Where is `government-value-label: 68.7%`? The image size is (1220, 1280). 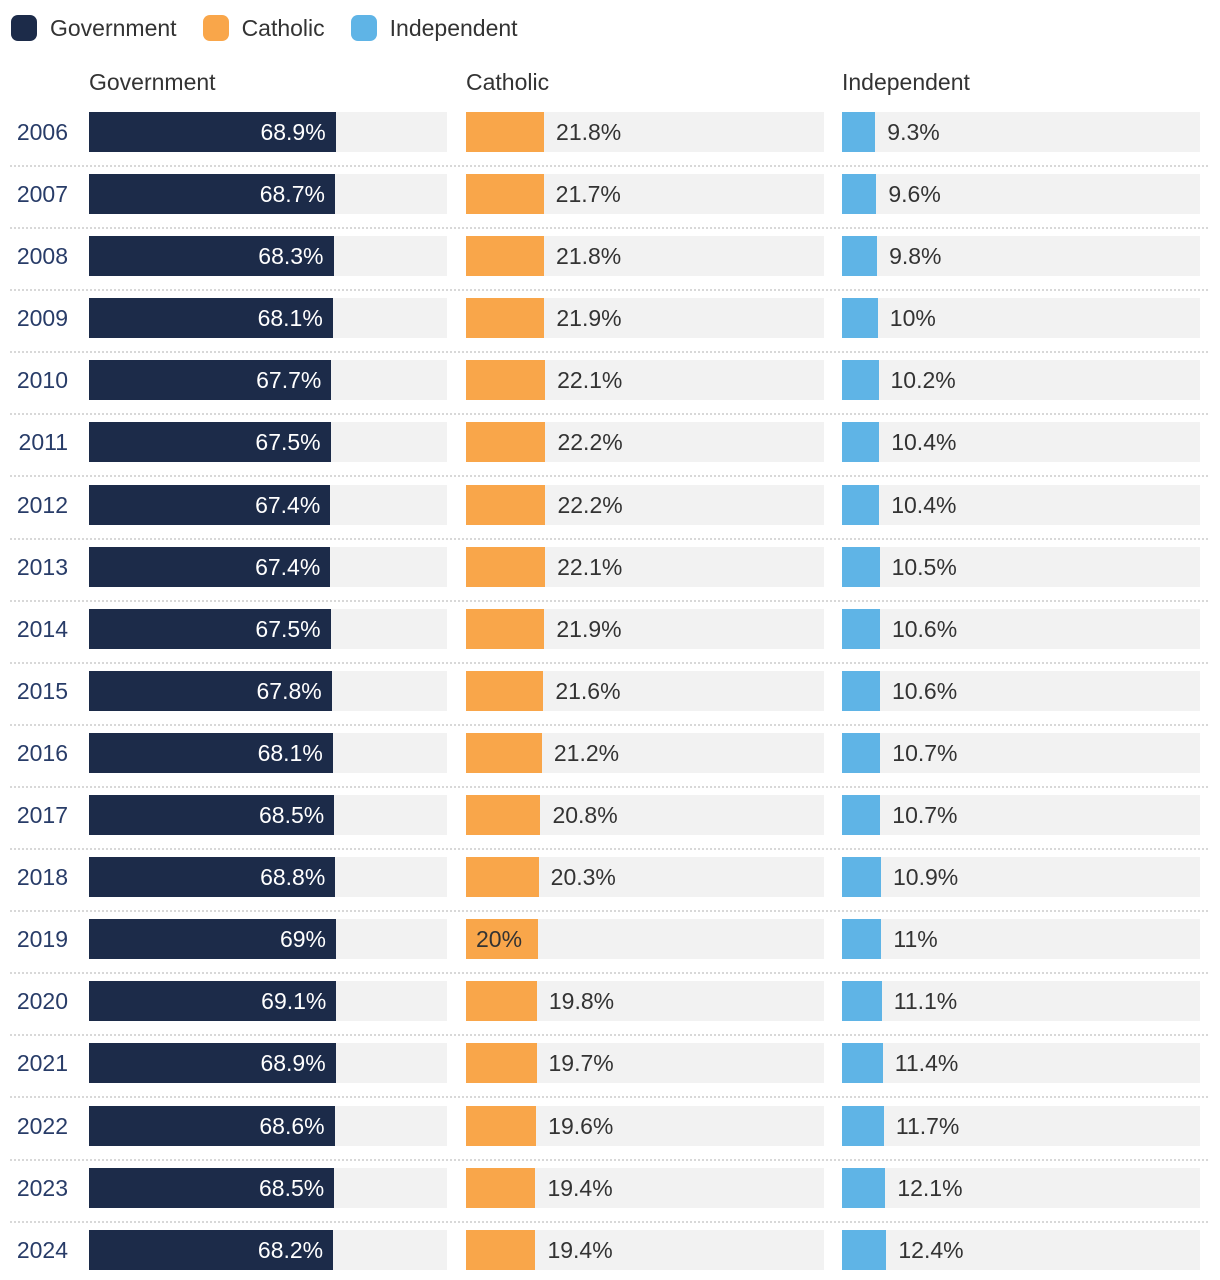 government-value-label: 68.7% is located at coordinates (292, 194).